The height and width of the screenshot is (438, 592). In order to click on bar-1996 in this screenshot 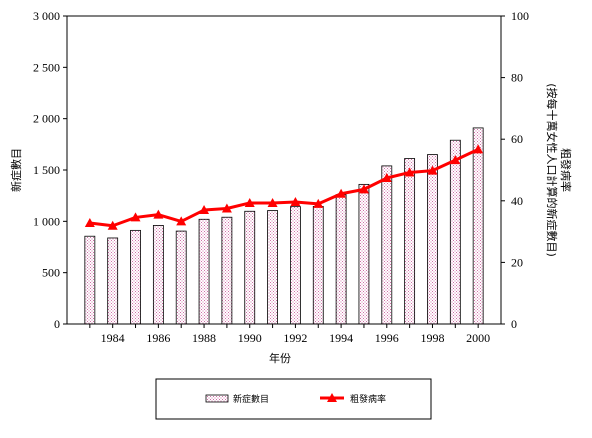, I will do `click(387, 245)`.